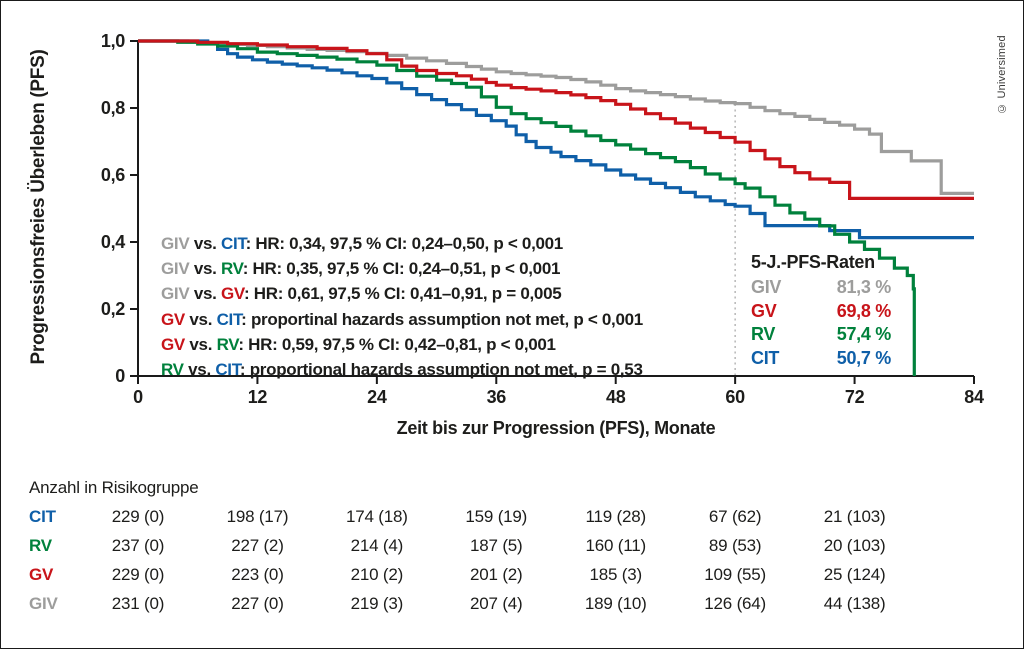  I want to click on five-year-rate-row-rv: RV 57,4 %, so click(821, 335).